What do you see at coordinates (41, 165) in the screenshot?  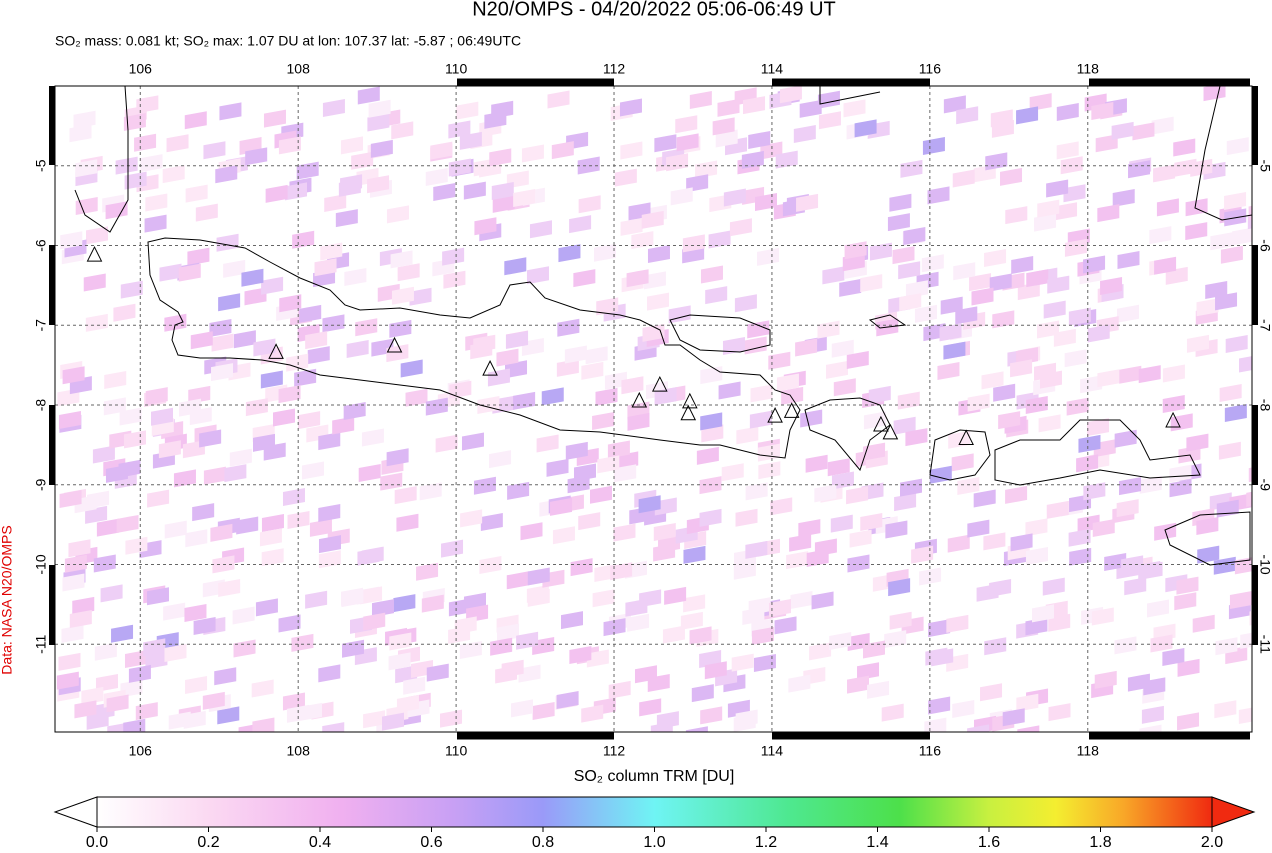 I see `y-tick-label: -5` at bounding box center [41, 165].